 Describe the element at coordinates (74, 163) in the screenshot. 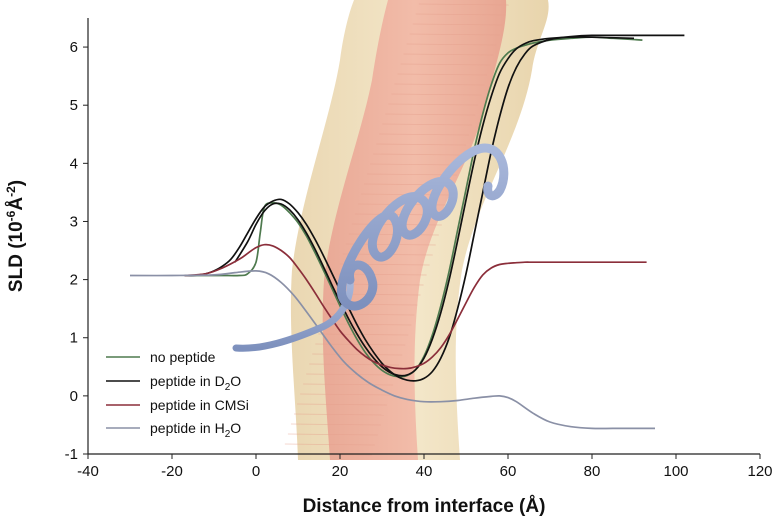

I see `y-tick-label: 4` at that location.